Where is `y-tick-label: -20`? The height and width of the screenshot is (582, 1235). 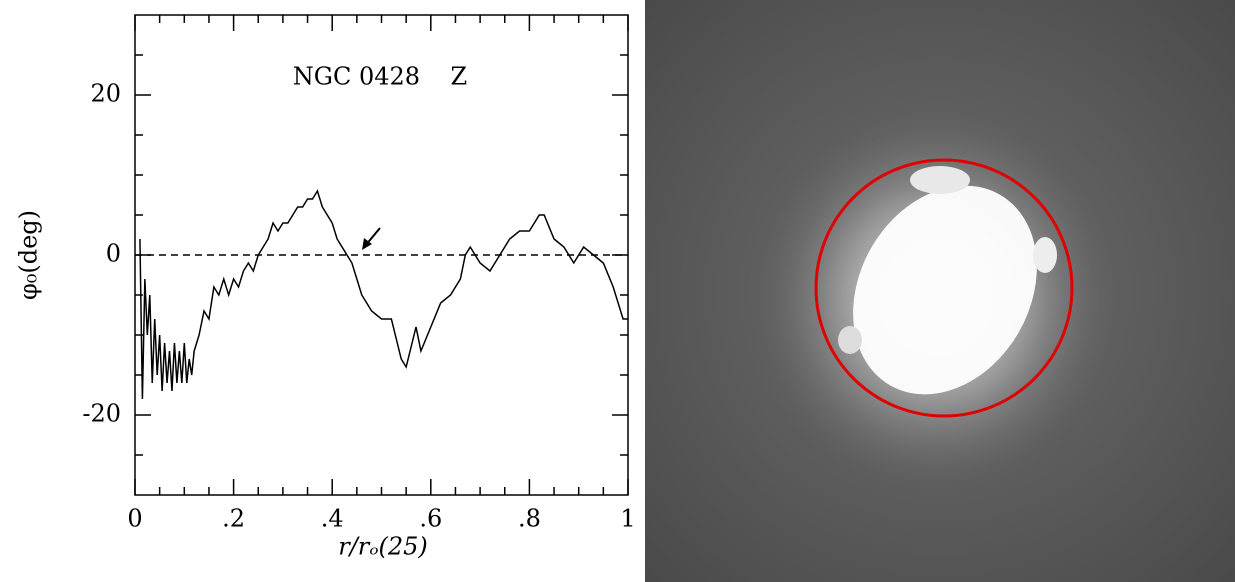 y-tick-label: -20 is located at coordinates (101, 414).